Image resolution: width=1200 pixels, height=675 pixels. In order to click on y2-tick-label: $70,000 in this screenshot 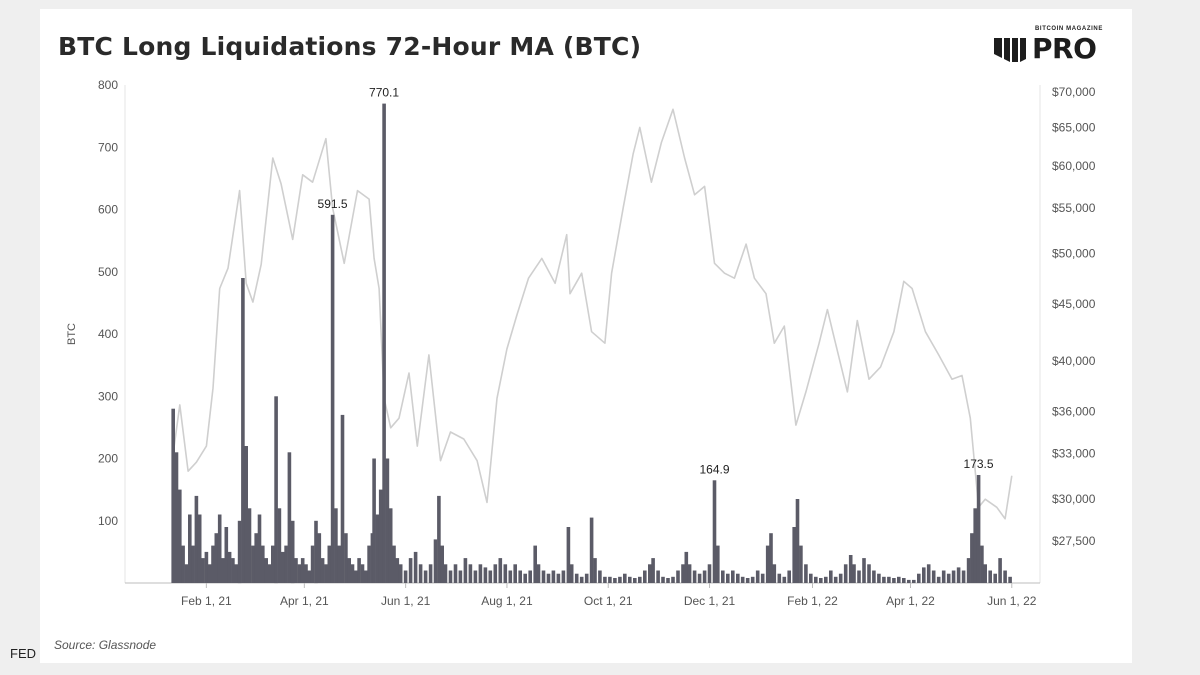, I will do `click(1074, 92)`.